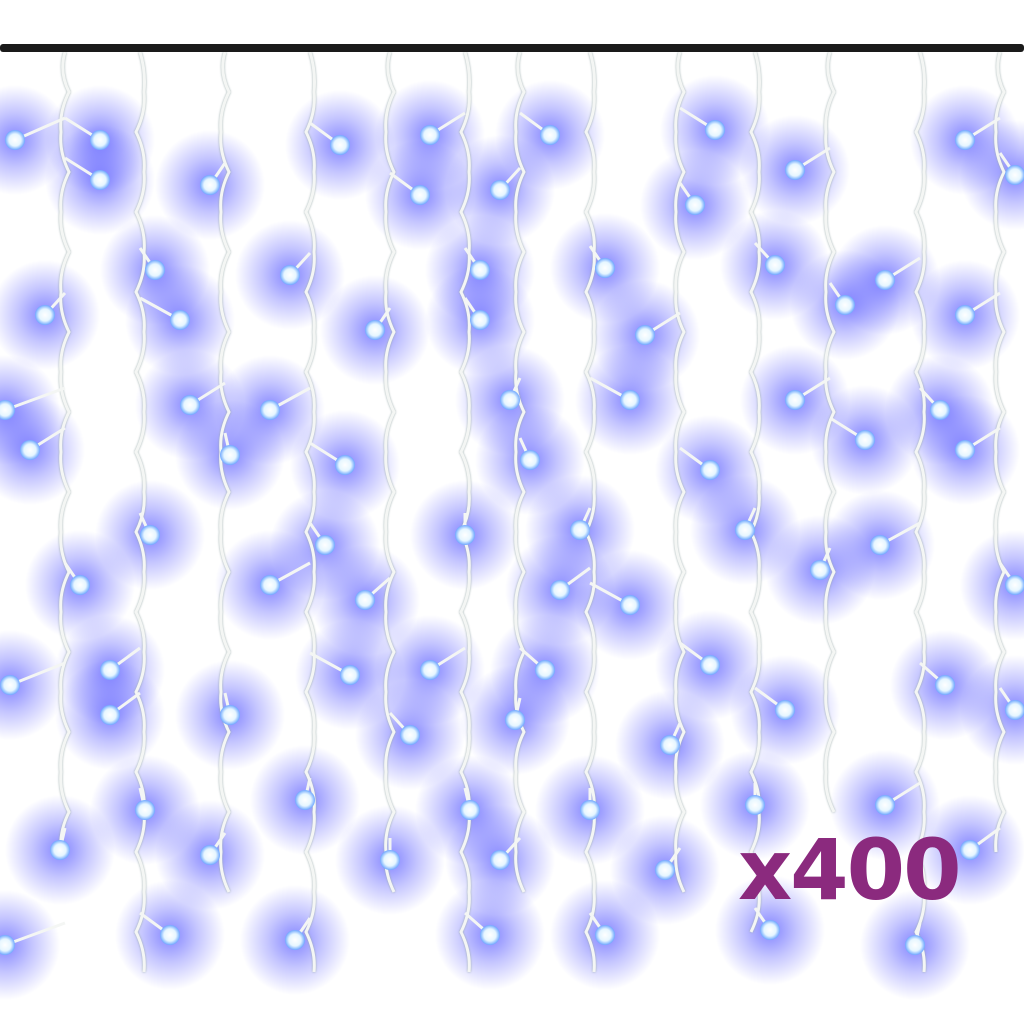 Image resolution: width=1024 pixels, height=1024 pixels. Describe the element at coordinates (512, 48) in the screenshot. I see `hanging-rod` at that location.